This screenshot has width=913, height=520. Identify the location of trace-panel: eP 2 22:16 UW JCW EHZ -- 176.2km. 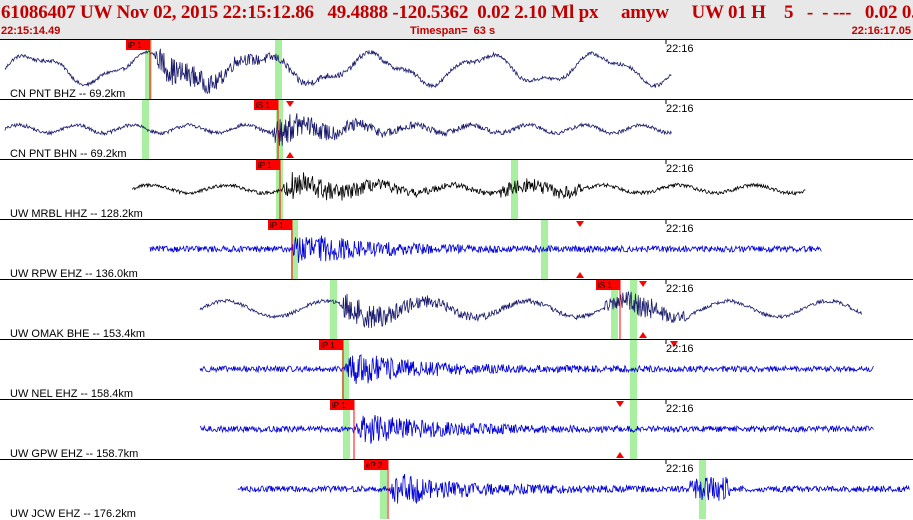
(456, 489).